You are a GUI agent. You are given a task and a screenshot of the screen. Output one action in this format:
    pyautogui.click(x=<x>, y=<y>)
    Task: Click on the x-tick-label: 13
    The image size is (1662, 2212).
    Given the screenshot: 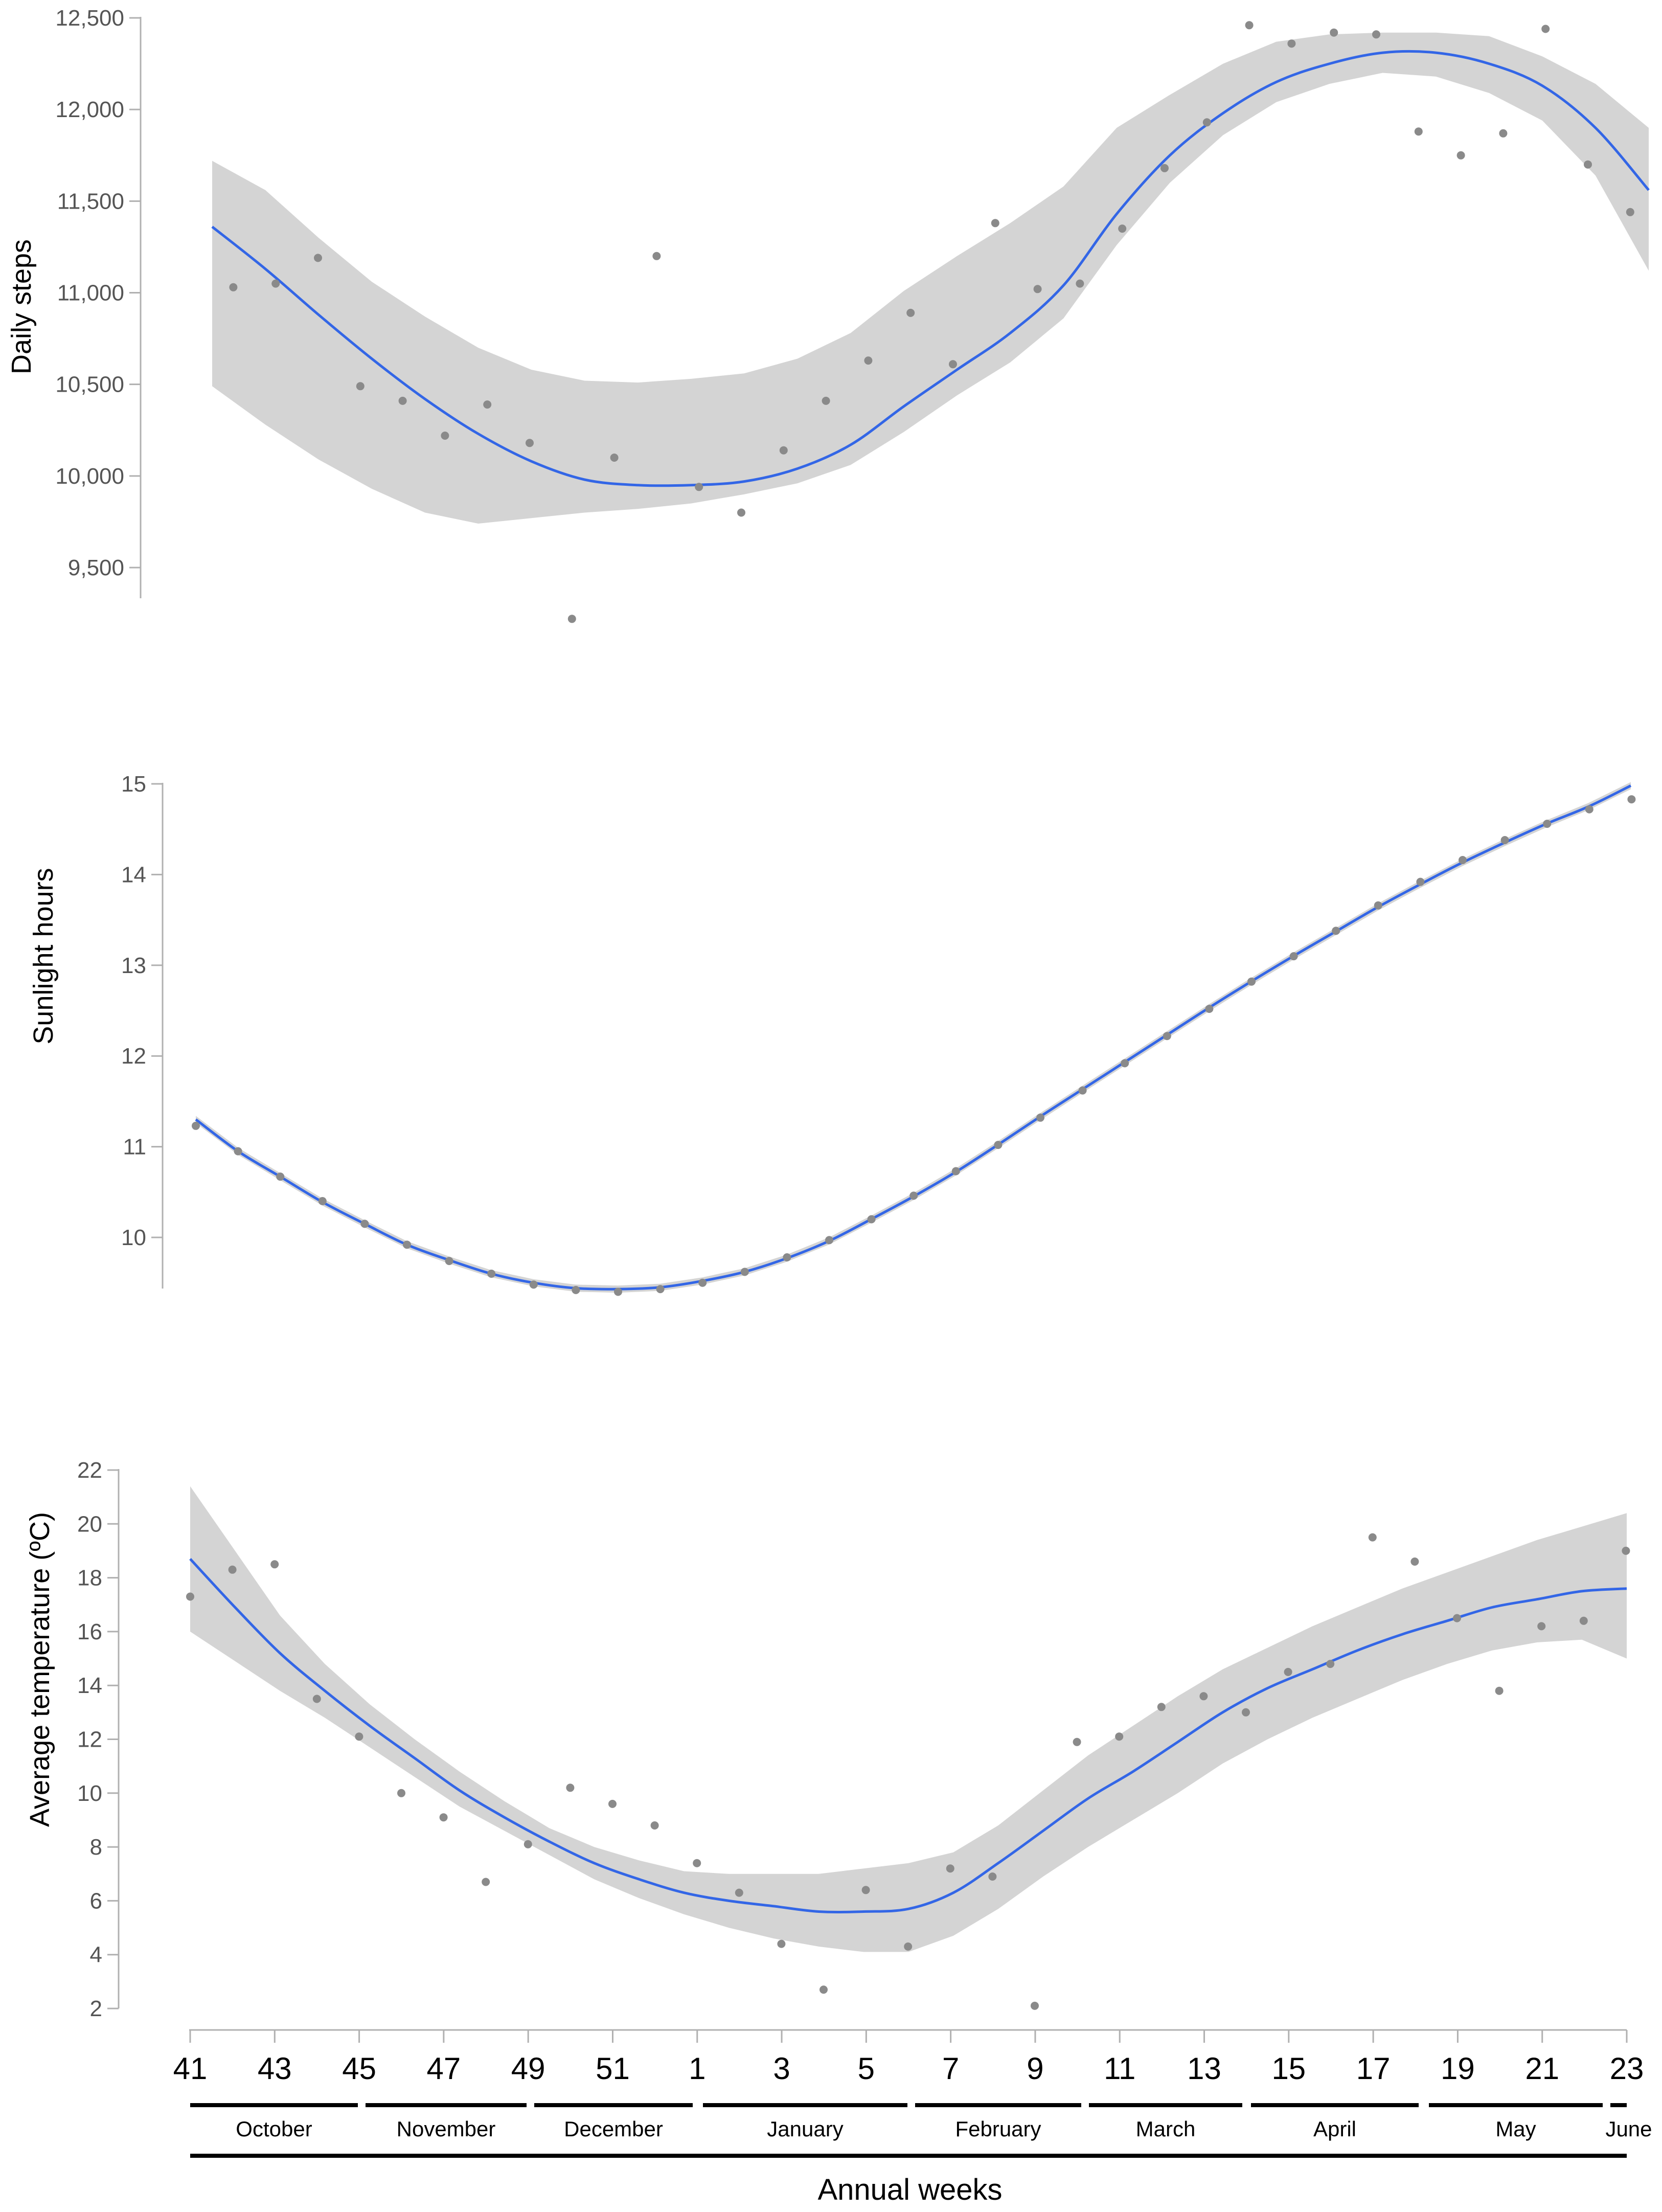 What is the action you would take?
    pyautogui.click(x=1204, y=2068)
    